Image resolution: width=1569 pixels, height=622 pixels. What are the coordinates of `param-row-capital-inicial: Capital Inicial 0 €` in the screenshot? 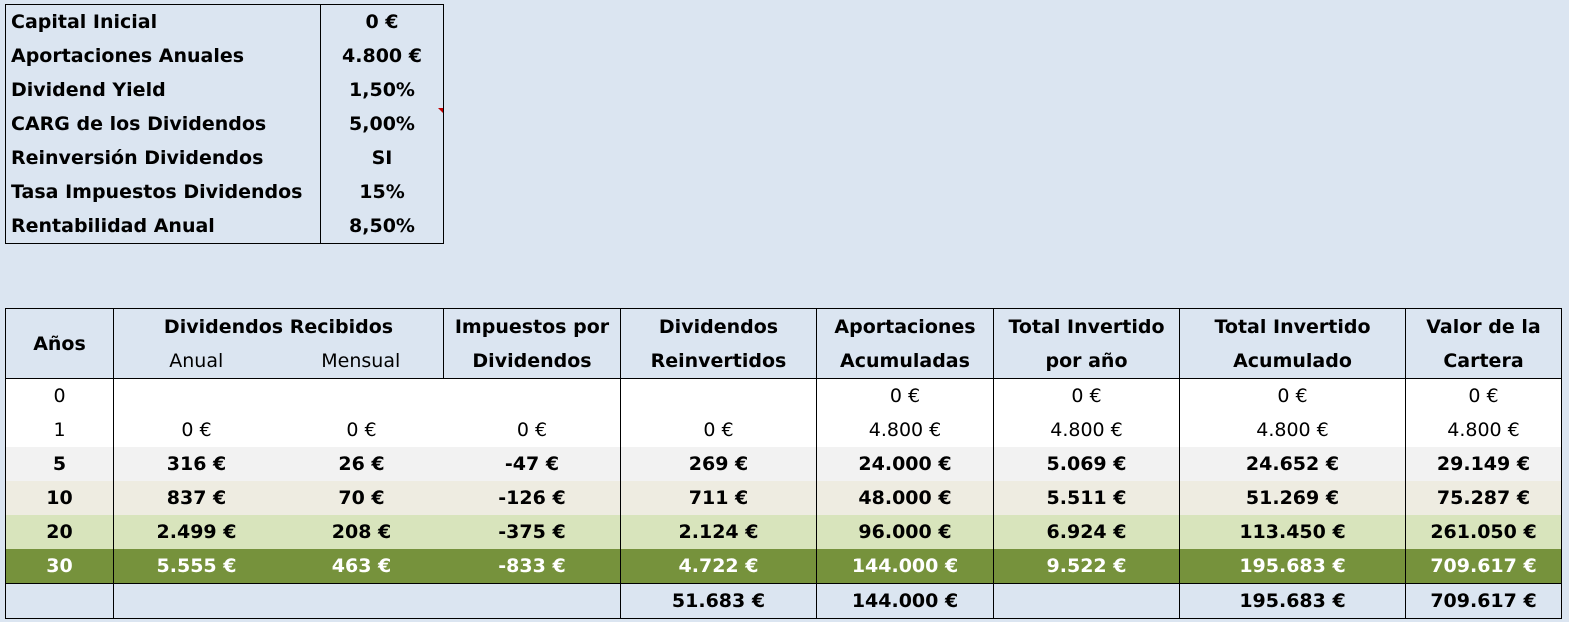 It's located at (224, 22).